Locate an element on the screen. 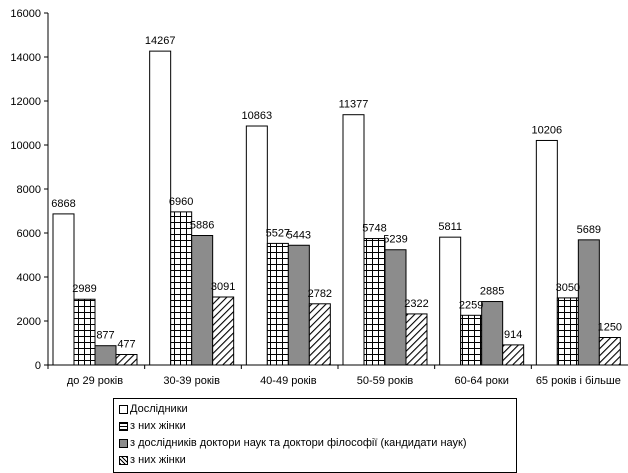 The height and width of the screenshot is (473, 628). data-label: 914 is located at coordinates (513, 335).